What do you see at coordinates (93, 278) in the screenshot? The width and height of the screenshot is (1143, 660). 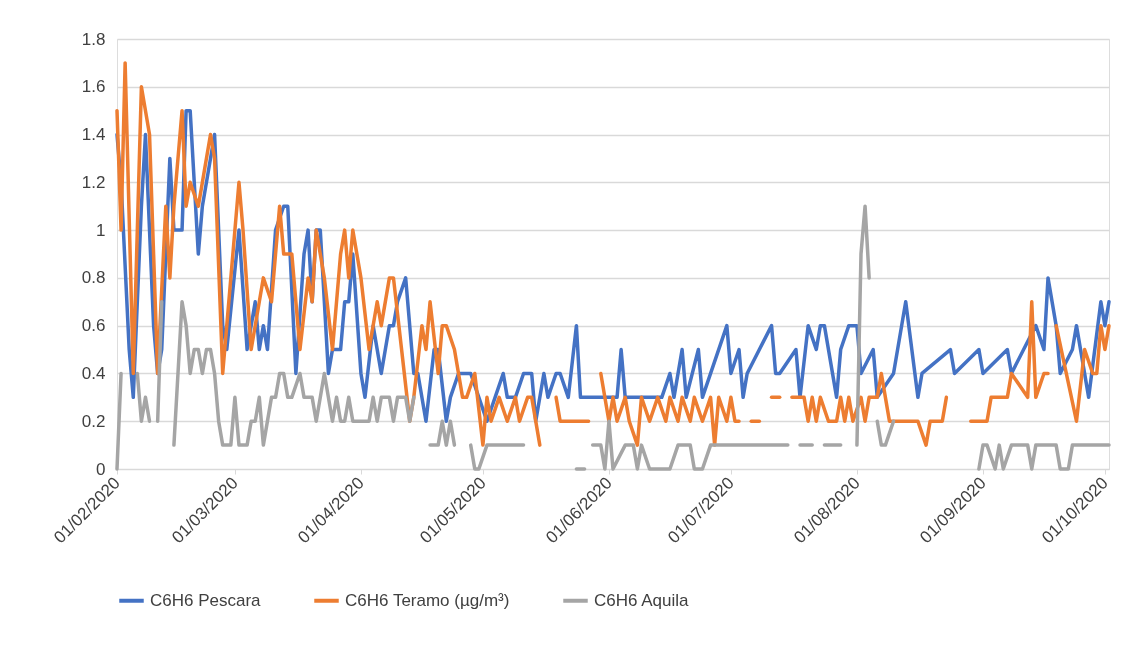 I see `y-tick-label: 0.8` at bounding box center [93, 278].